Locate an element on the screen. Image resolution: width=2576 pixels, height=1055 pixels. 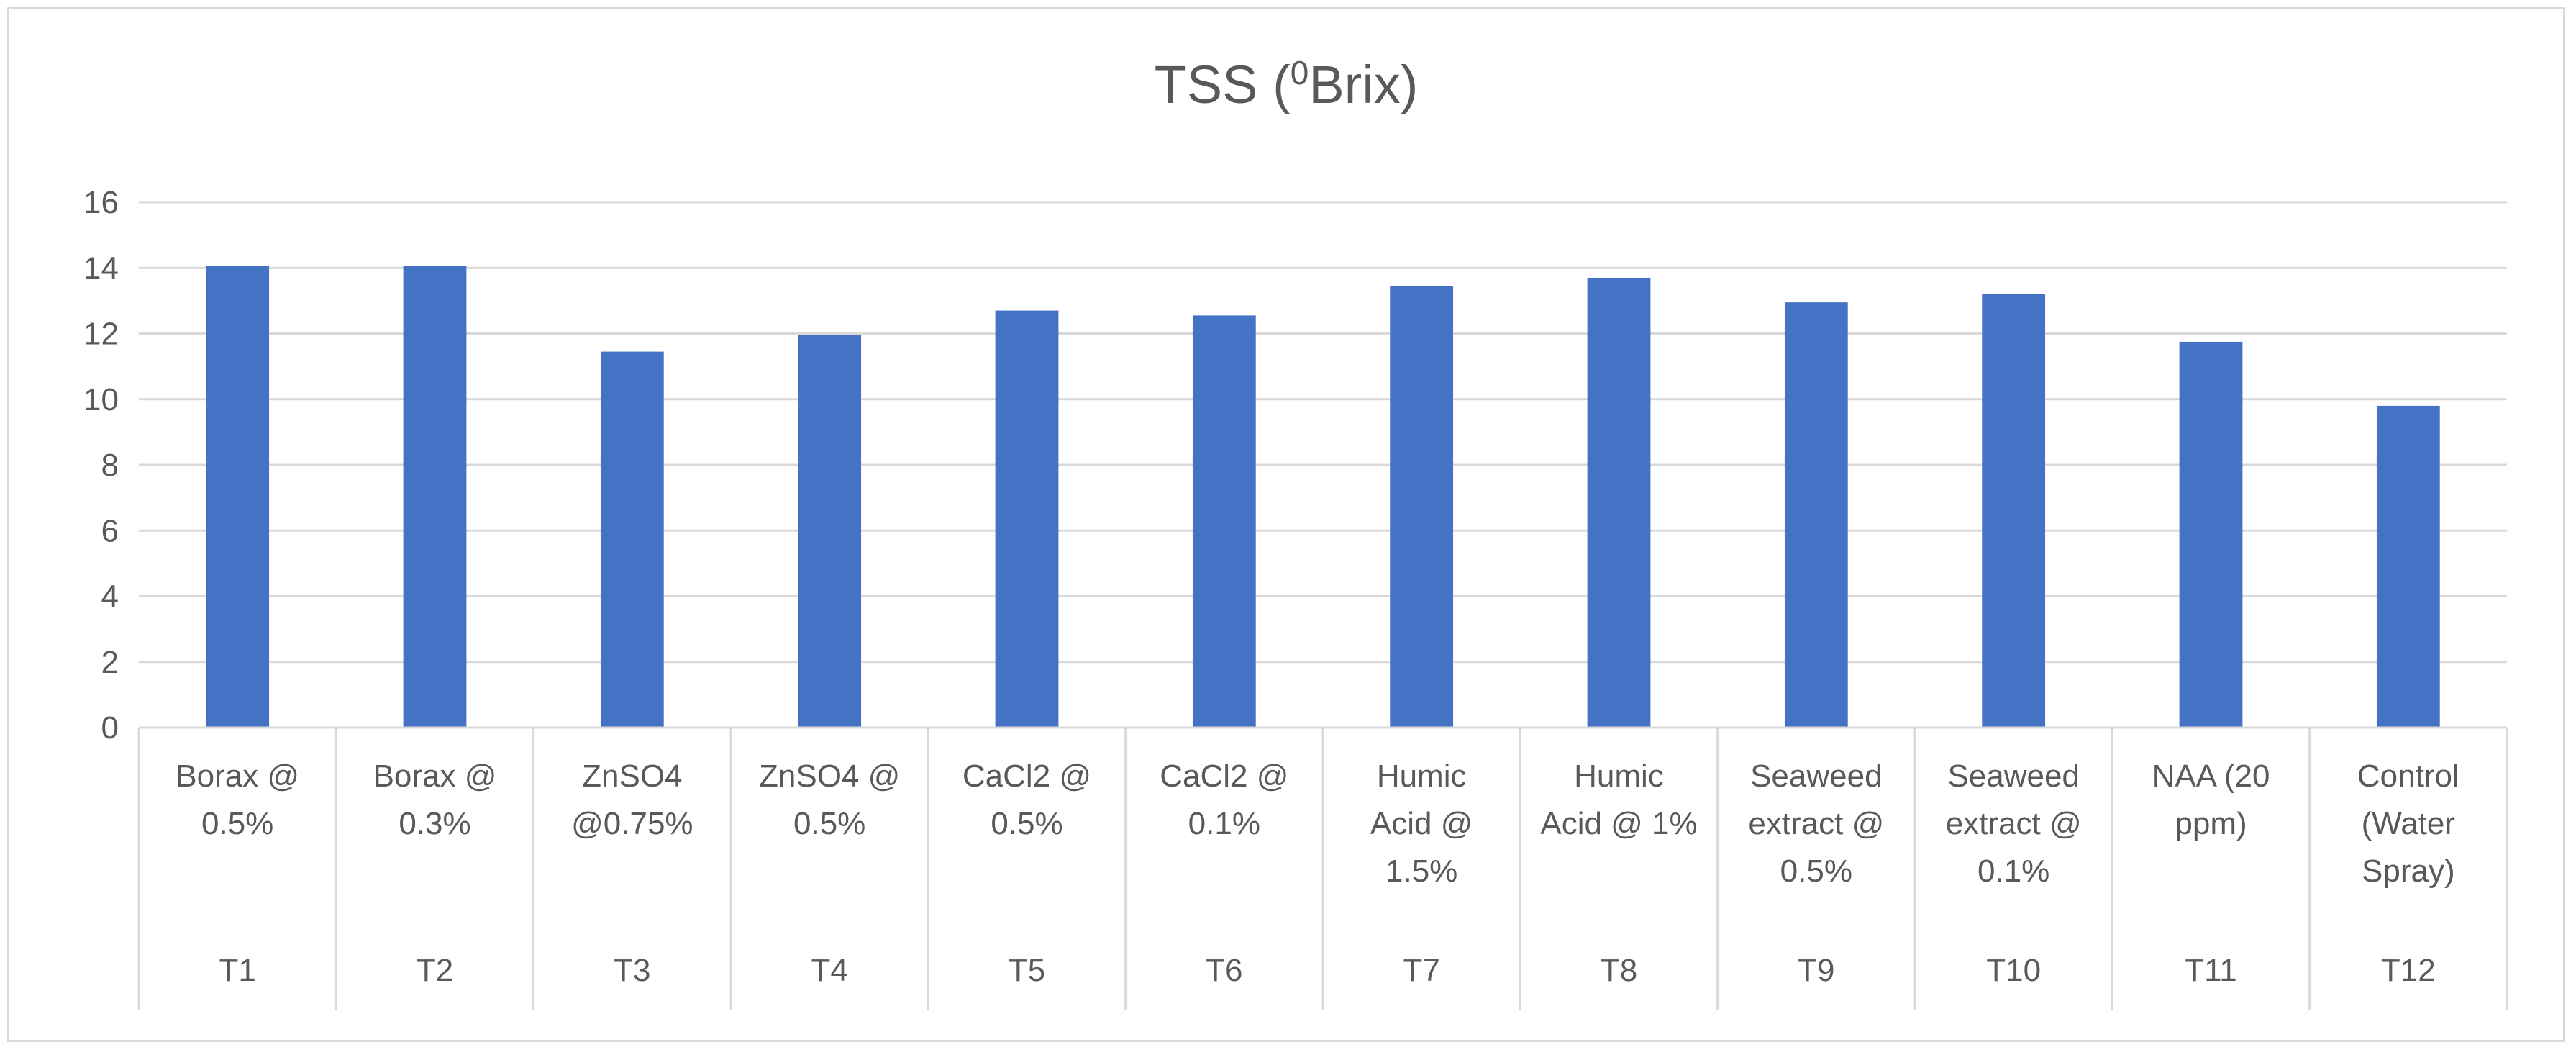
category-code-label: T2 is located at coordinates (435, 970).